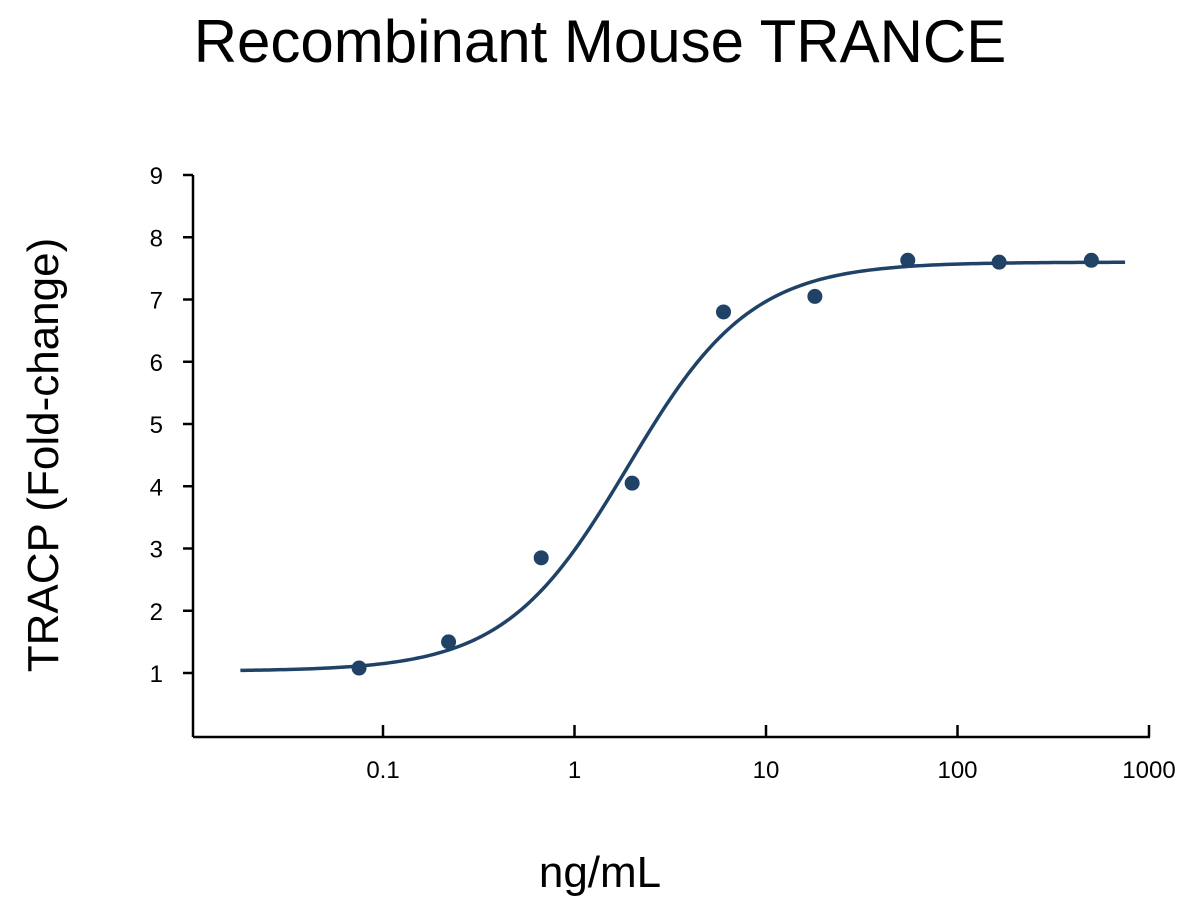 The height and width of the screenshot is (912, 1200). What do you see at coordinates (1148, 770) in the screenshot?
I see `x-tick-label-1000: 1000` at bounding box center [1148, 770].